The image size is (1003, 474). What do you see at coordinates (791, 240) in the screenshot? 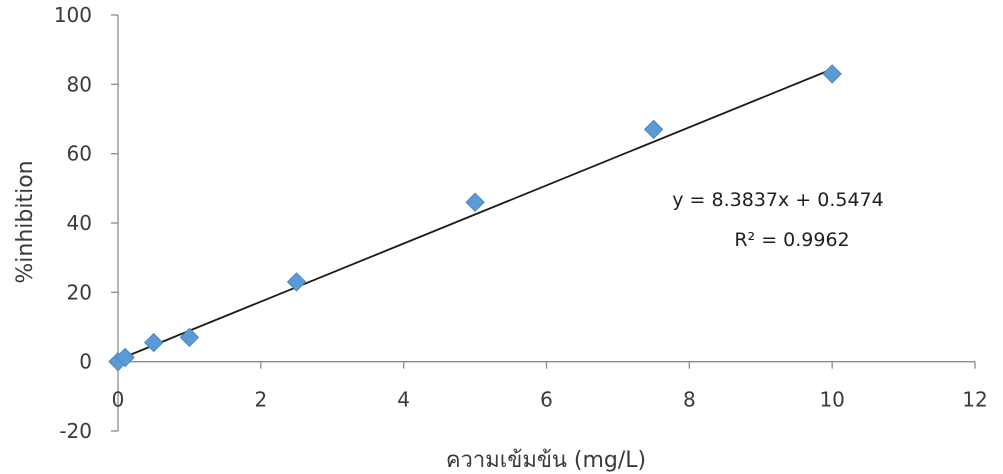
I see `r-squared-label: R² = 0.9962` at bounding box center [791, 240].